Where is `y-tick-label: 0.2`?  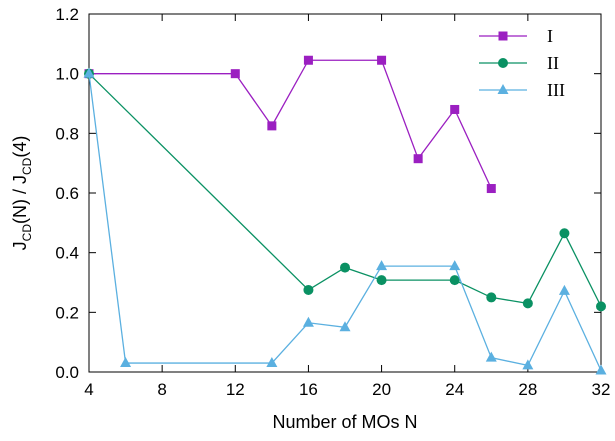 y-tick-label: 0.2 is located at coordinates (67, 312).